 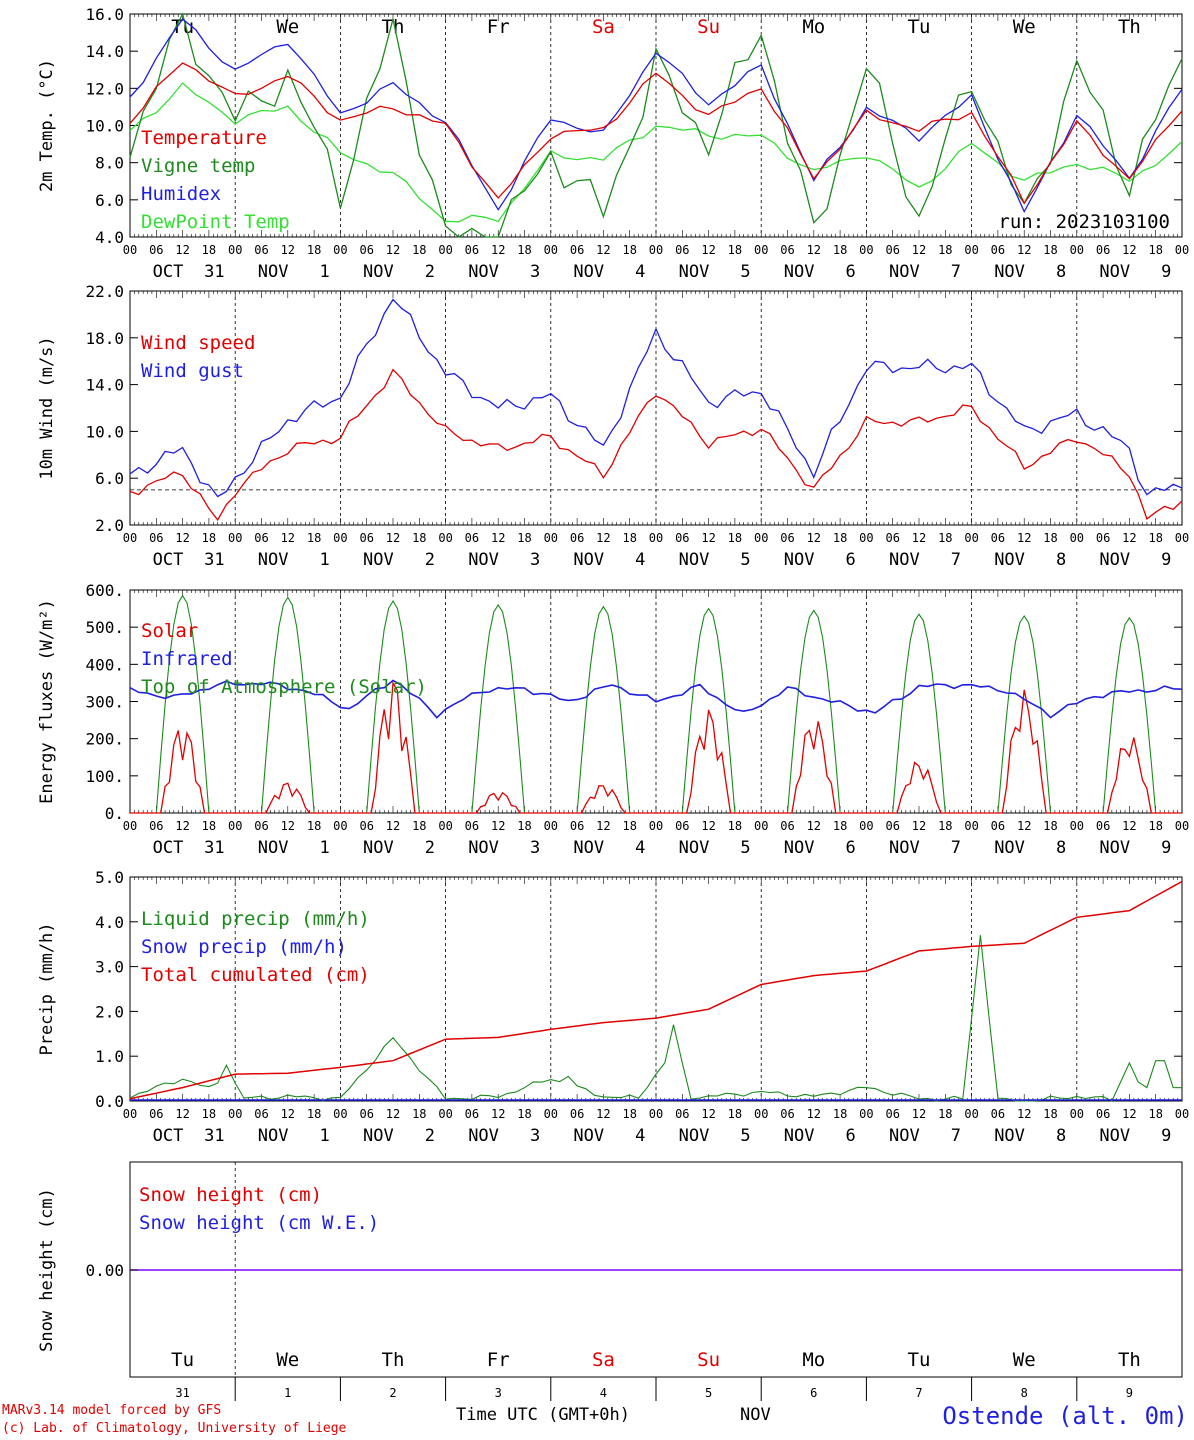 I want to click on panel-0-weekday: Tu, so click(x=919, y=27).